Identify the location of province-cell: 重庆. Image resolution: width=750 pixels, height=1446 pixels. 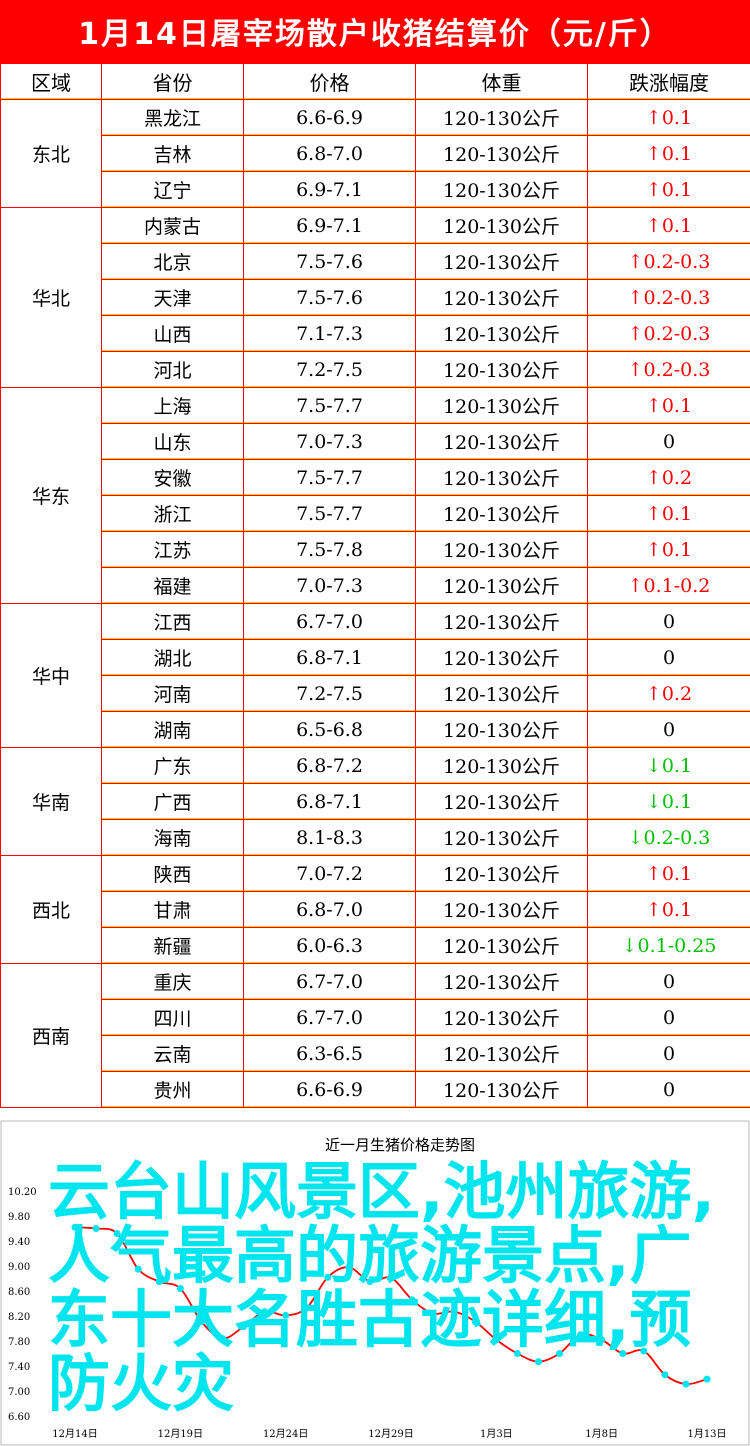
(172, 981).